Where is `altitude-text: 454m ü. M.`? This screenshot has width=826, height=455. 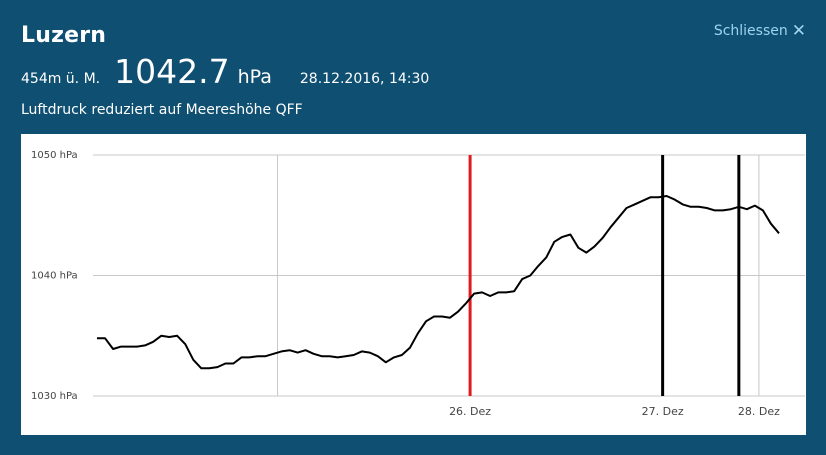 altitude-text: 454m ü. M. is located at coordinates (61, 79).